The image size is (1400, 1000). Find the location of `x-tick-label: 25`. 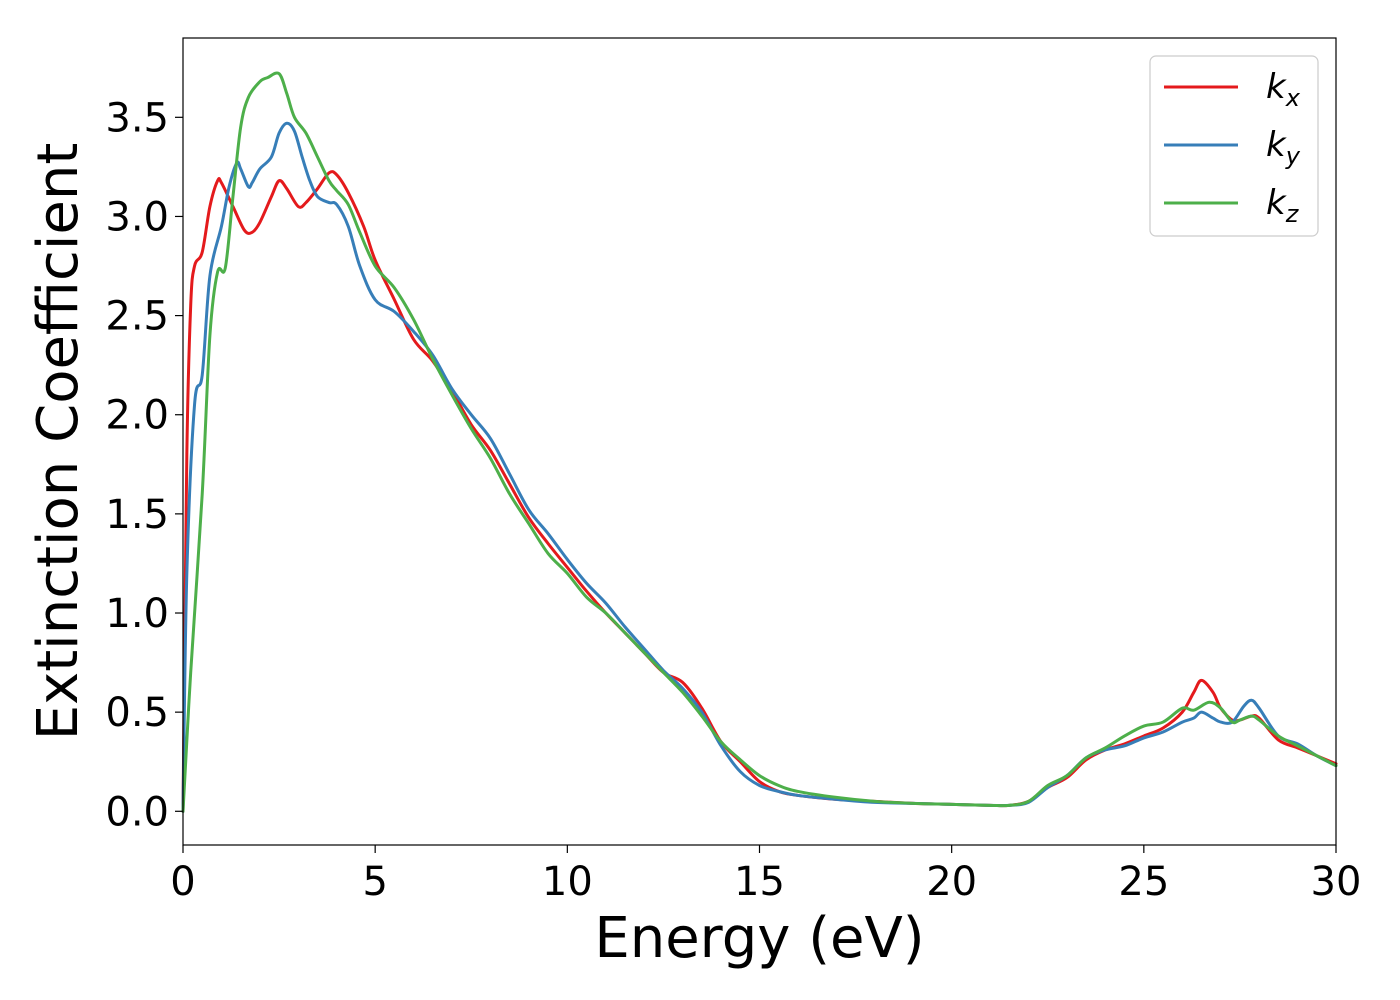

x-tick-label: 25 is located at coordinates (1143, 882).